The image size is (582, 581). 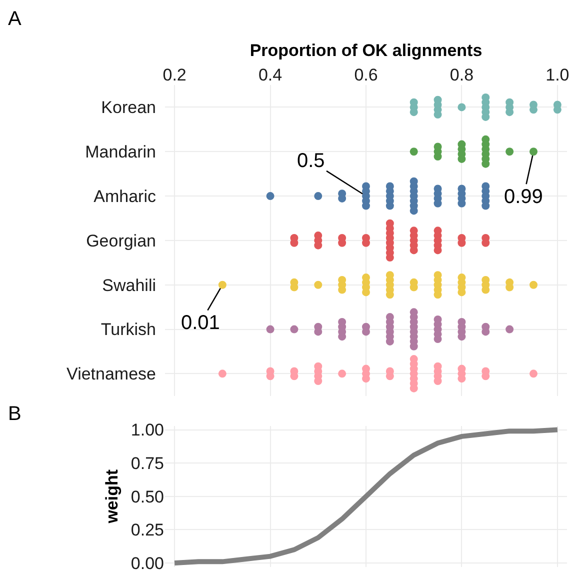 I want to click on x-tick-label: 0.4, so click(x=270, y=75).